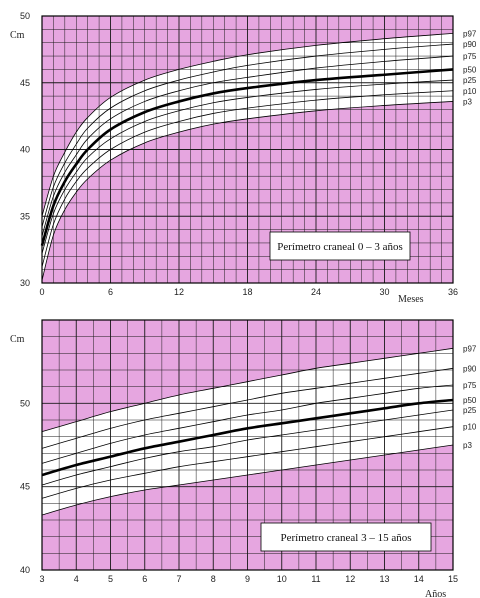 Image resolution: width=480 pixels, height=598 pixels. I want to click on series-line-p50, so click(247, 437).